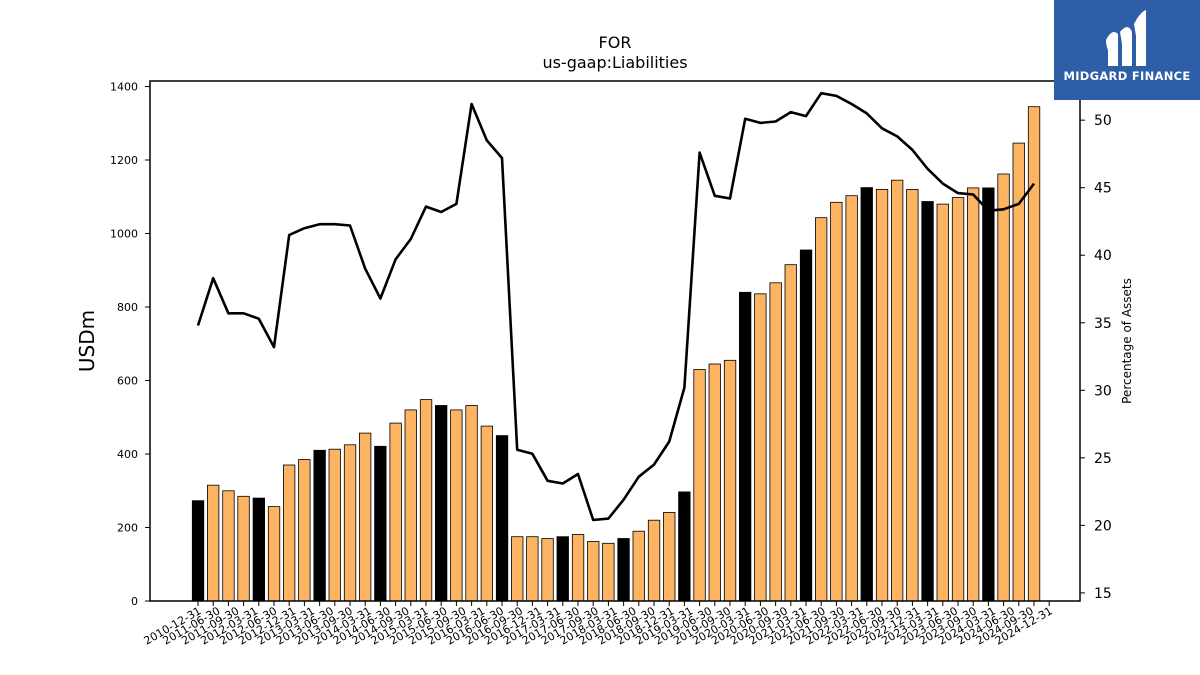 Image resolution: width=1200 pixels, height=675 pixels. What do you see at coordinates (615, 42) in the screenshot?
I see `chart-title: FOR` at bounding box center [615, 42].